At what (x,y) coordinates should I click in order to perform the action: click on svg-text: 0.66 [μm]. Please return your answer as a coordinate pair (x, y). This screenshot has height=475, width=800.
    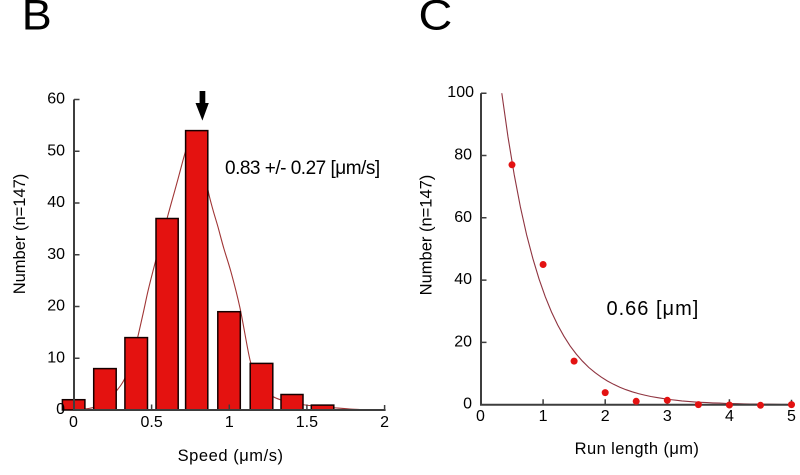
    Looking at the image, I should click on (653, 309).